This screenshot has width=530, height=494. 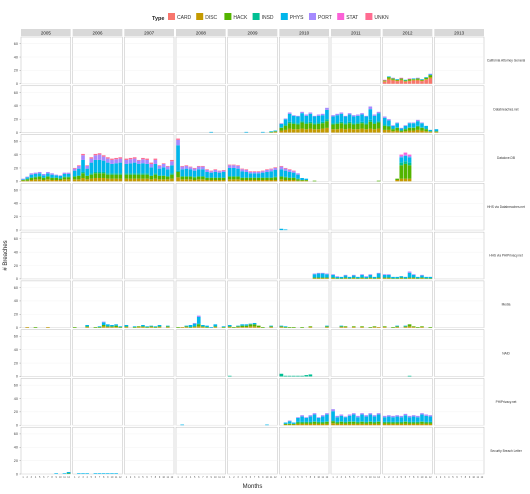 I want to click on x-tick-label: 5, so click(x=92, y=477).